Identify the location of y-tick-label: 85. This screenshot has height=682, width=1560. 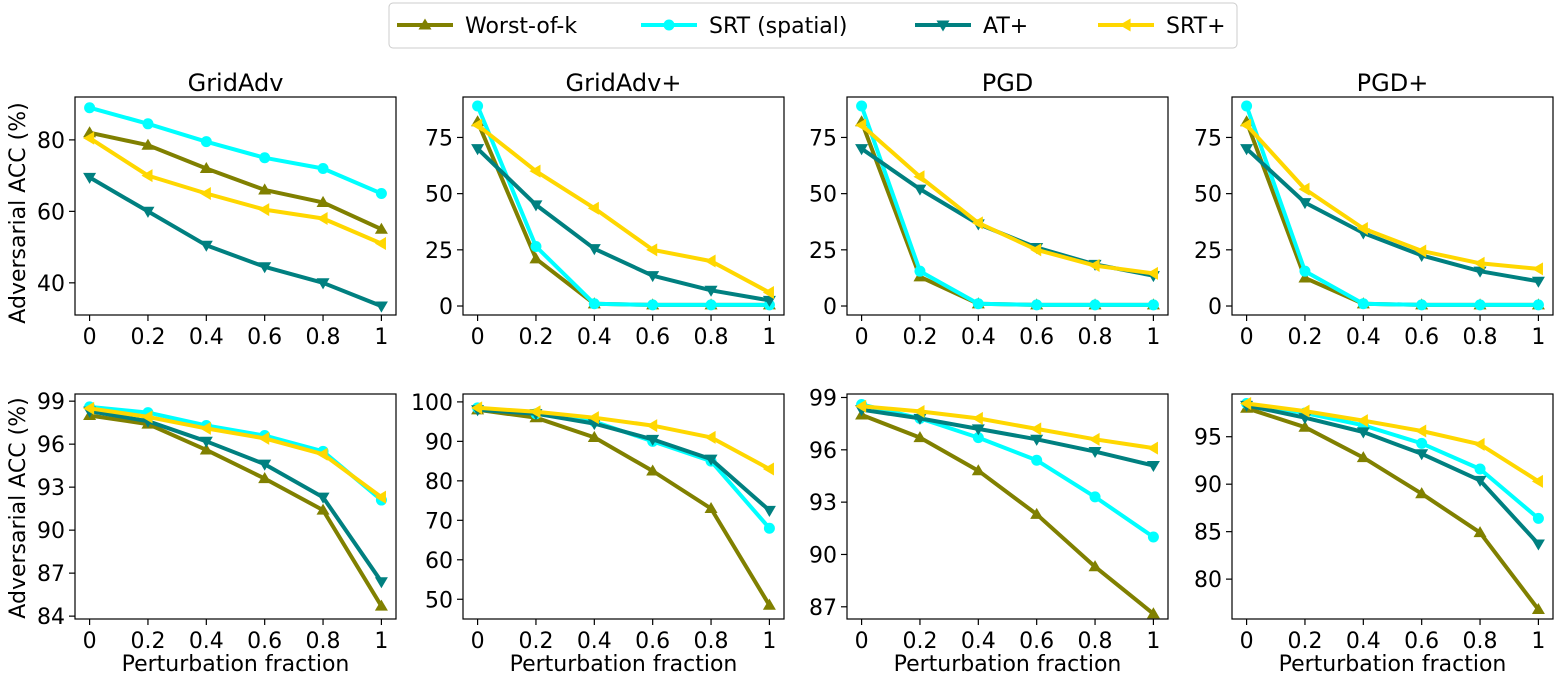
(1208, 533).